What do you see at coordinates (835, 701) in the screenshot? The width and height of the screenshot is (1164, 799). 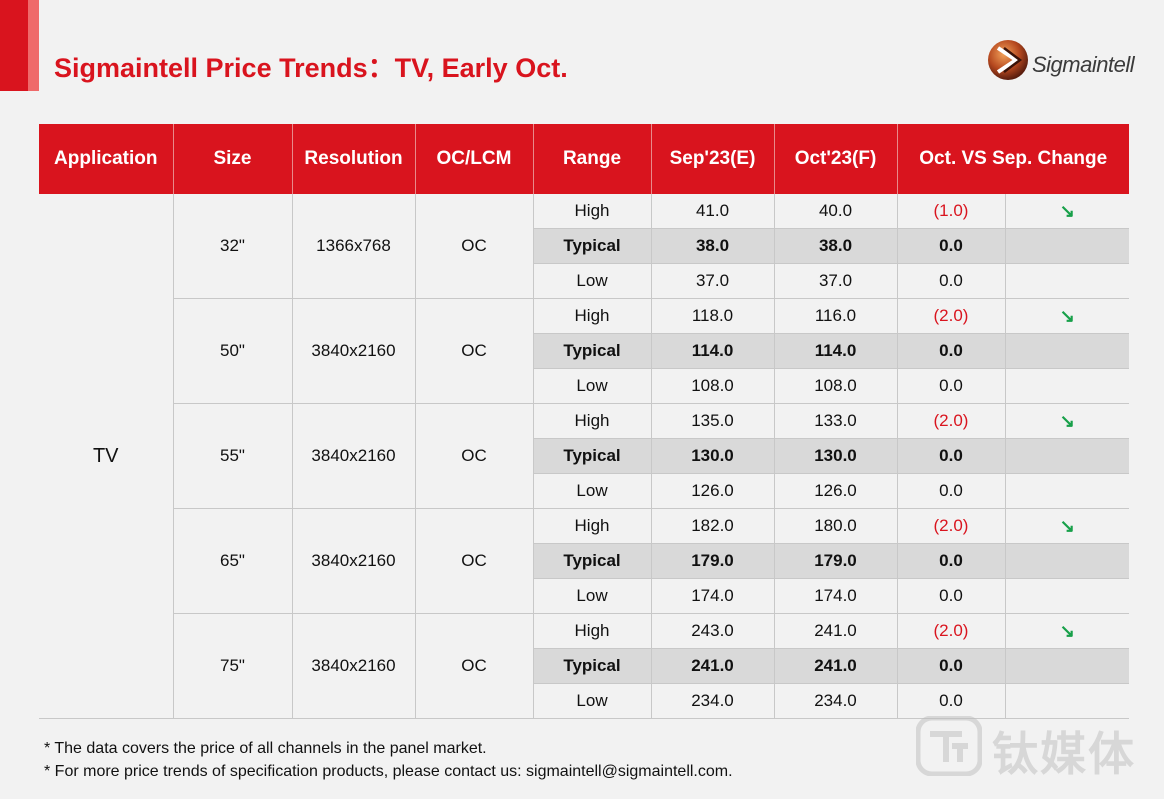 I see `oct-price-cell: 234.0` at bounding box center [835, 701].